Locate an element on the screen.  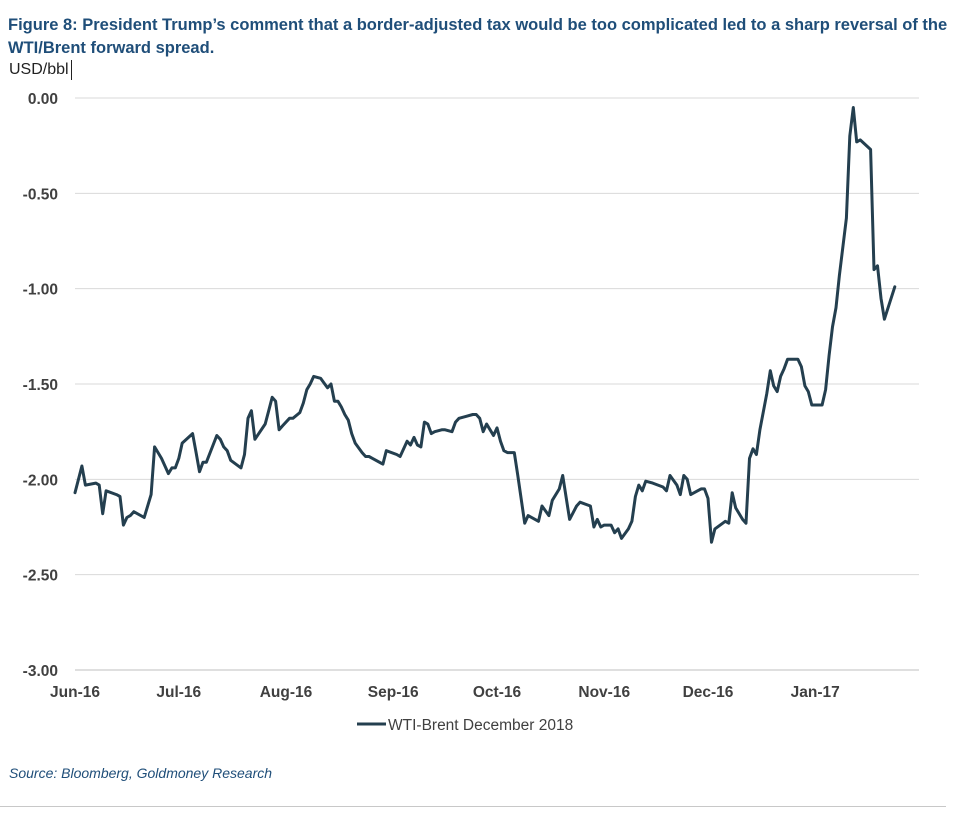
y-tick-label: -1.50 is located at coordinates (40, 385).